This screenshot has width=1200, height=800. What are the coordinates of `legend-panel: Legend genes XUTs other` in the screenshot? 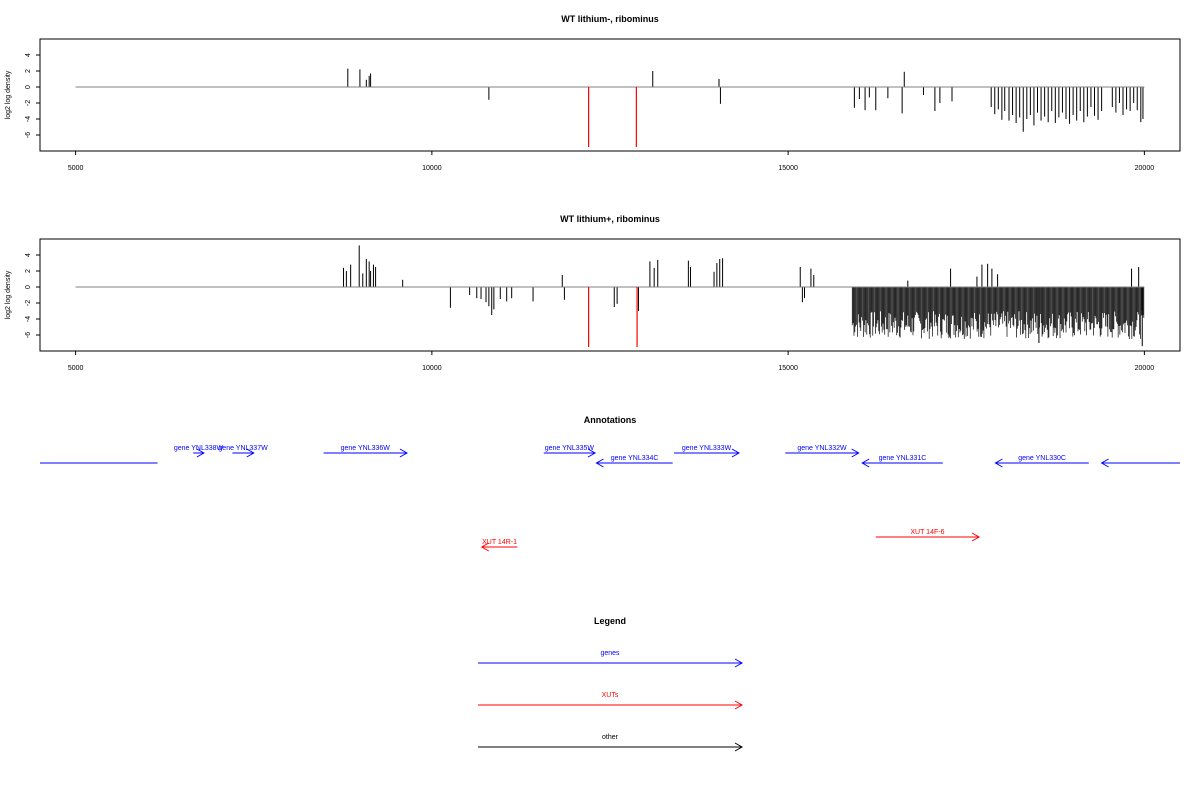 It's located at (611, 684).